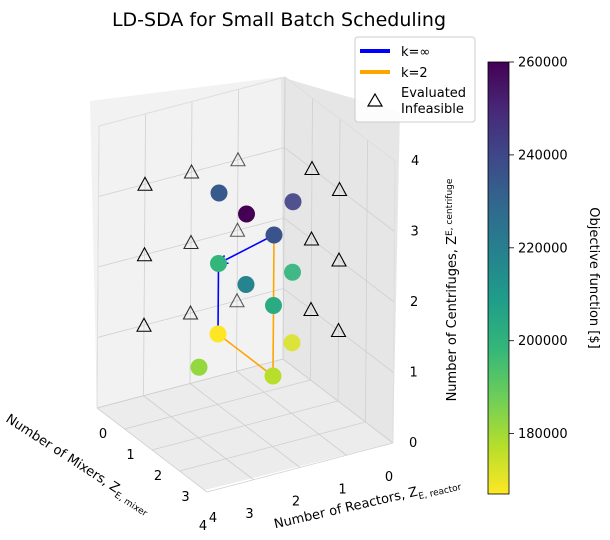 This screenshot has width=610, height=540. I want to click on colorbar-tick-label: 240000, so click(543, 155).